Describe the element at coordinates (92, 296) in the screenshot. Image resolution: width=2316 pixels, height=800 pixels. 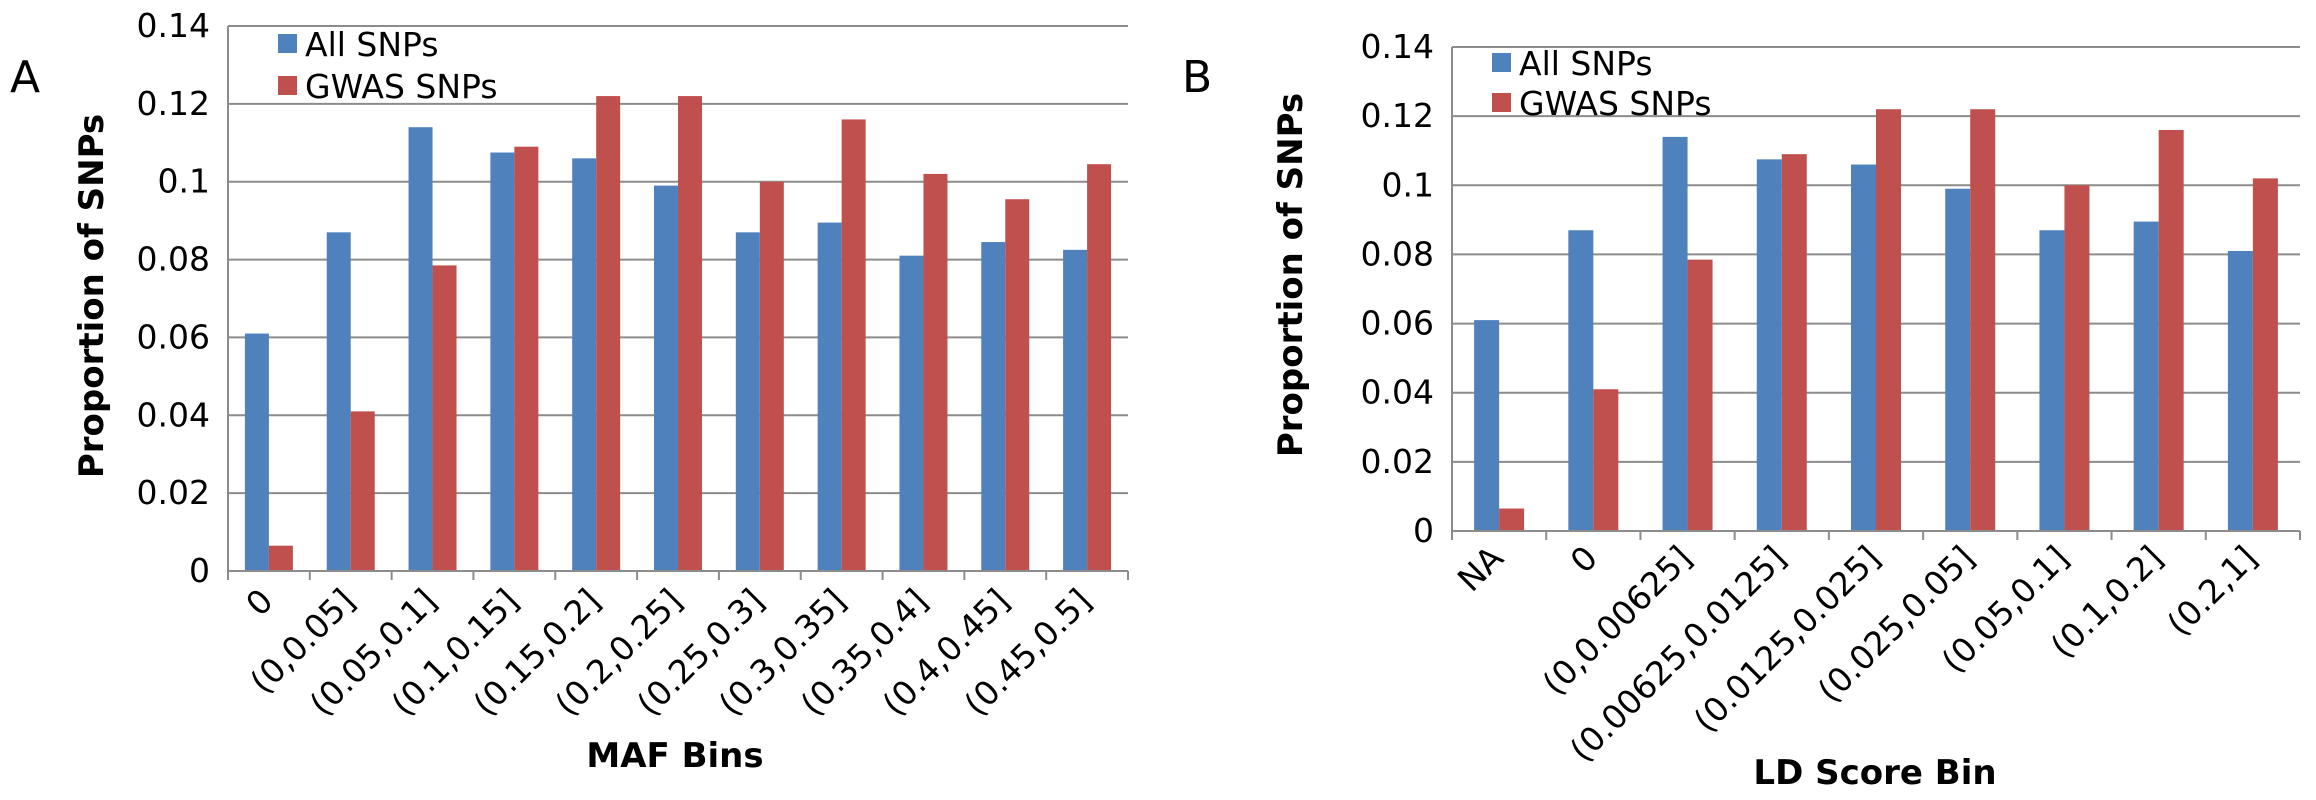
I see `y-axis-title-a: Proportion of SNPs` at that location.